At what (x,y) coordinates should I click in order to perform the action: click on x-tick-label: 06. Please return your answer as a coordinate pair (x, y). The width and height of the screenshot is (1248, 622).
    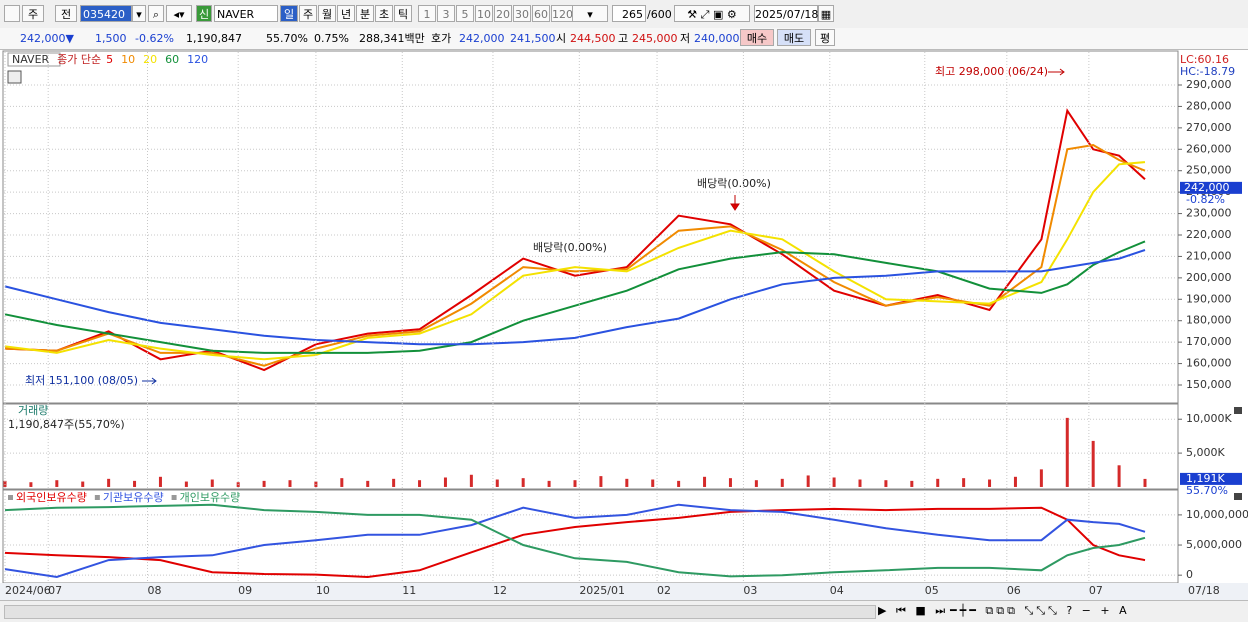
    Looking at the image, I should click on (1014, 590).